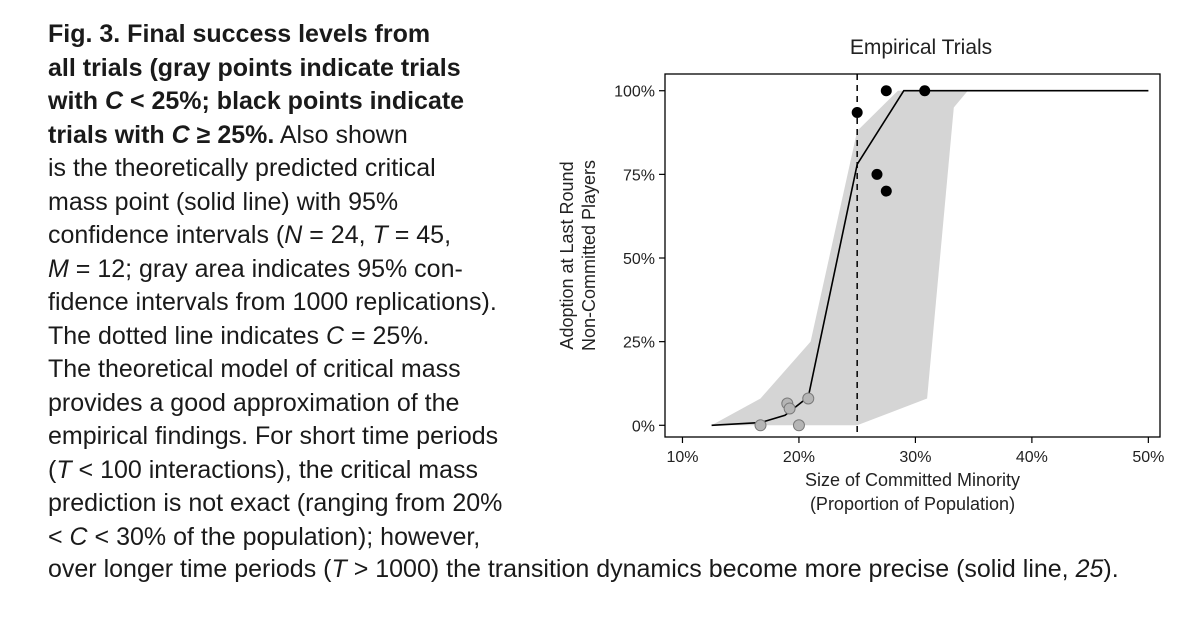 This screenshot has width=1200, height=624. I want to click on x-tick-label: 40%, so click(1032, 457).